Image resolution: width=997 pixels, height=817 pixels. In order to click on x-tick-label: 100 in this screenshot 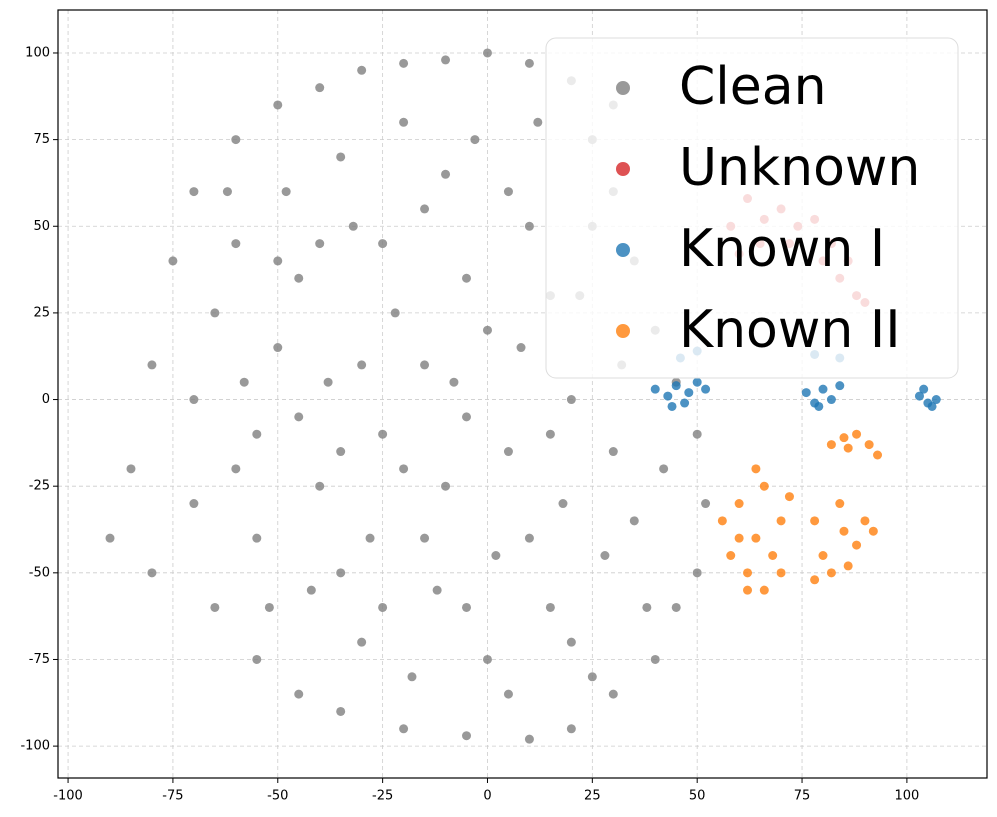, I will do `click(906, 796)`.